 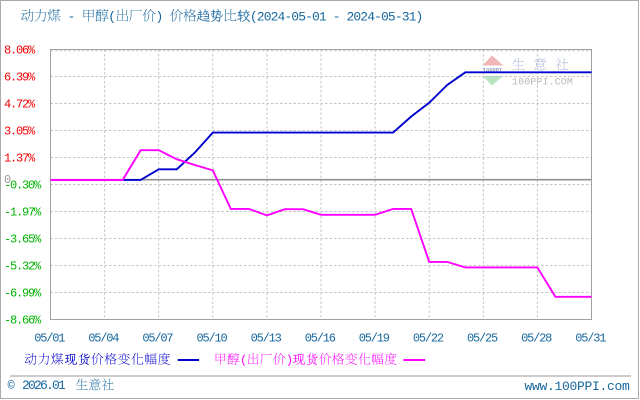 I want to click on svg-text: 3.05%, so click(x=20, y=131).